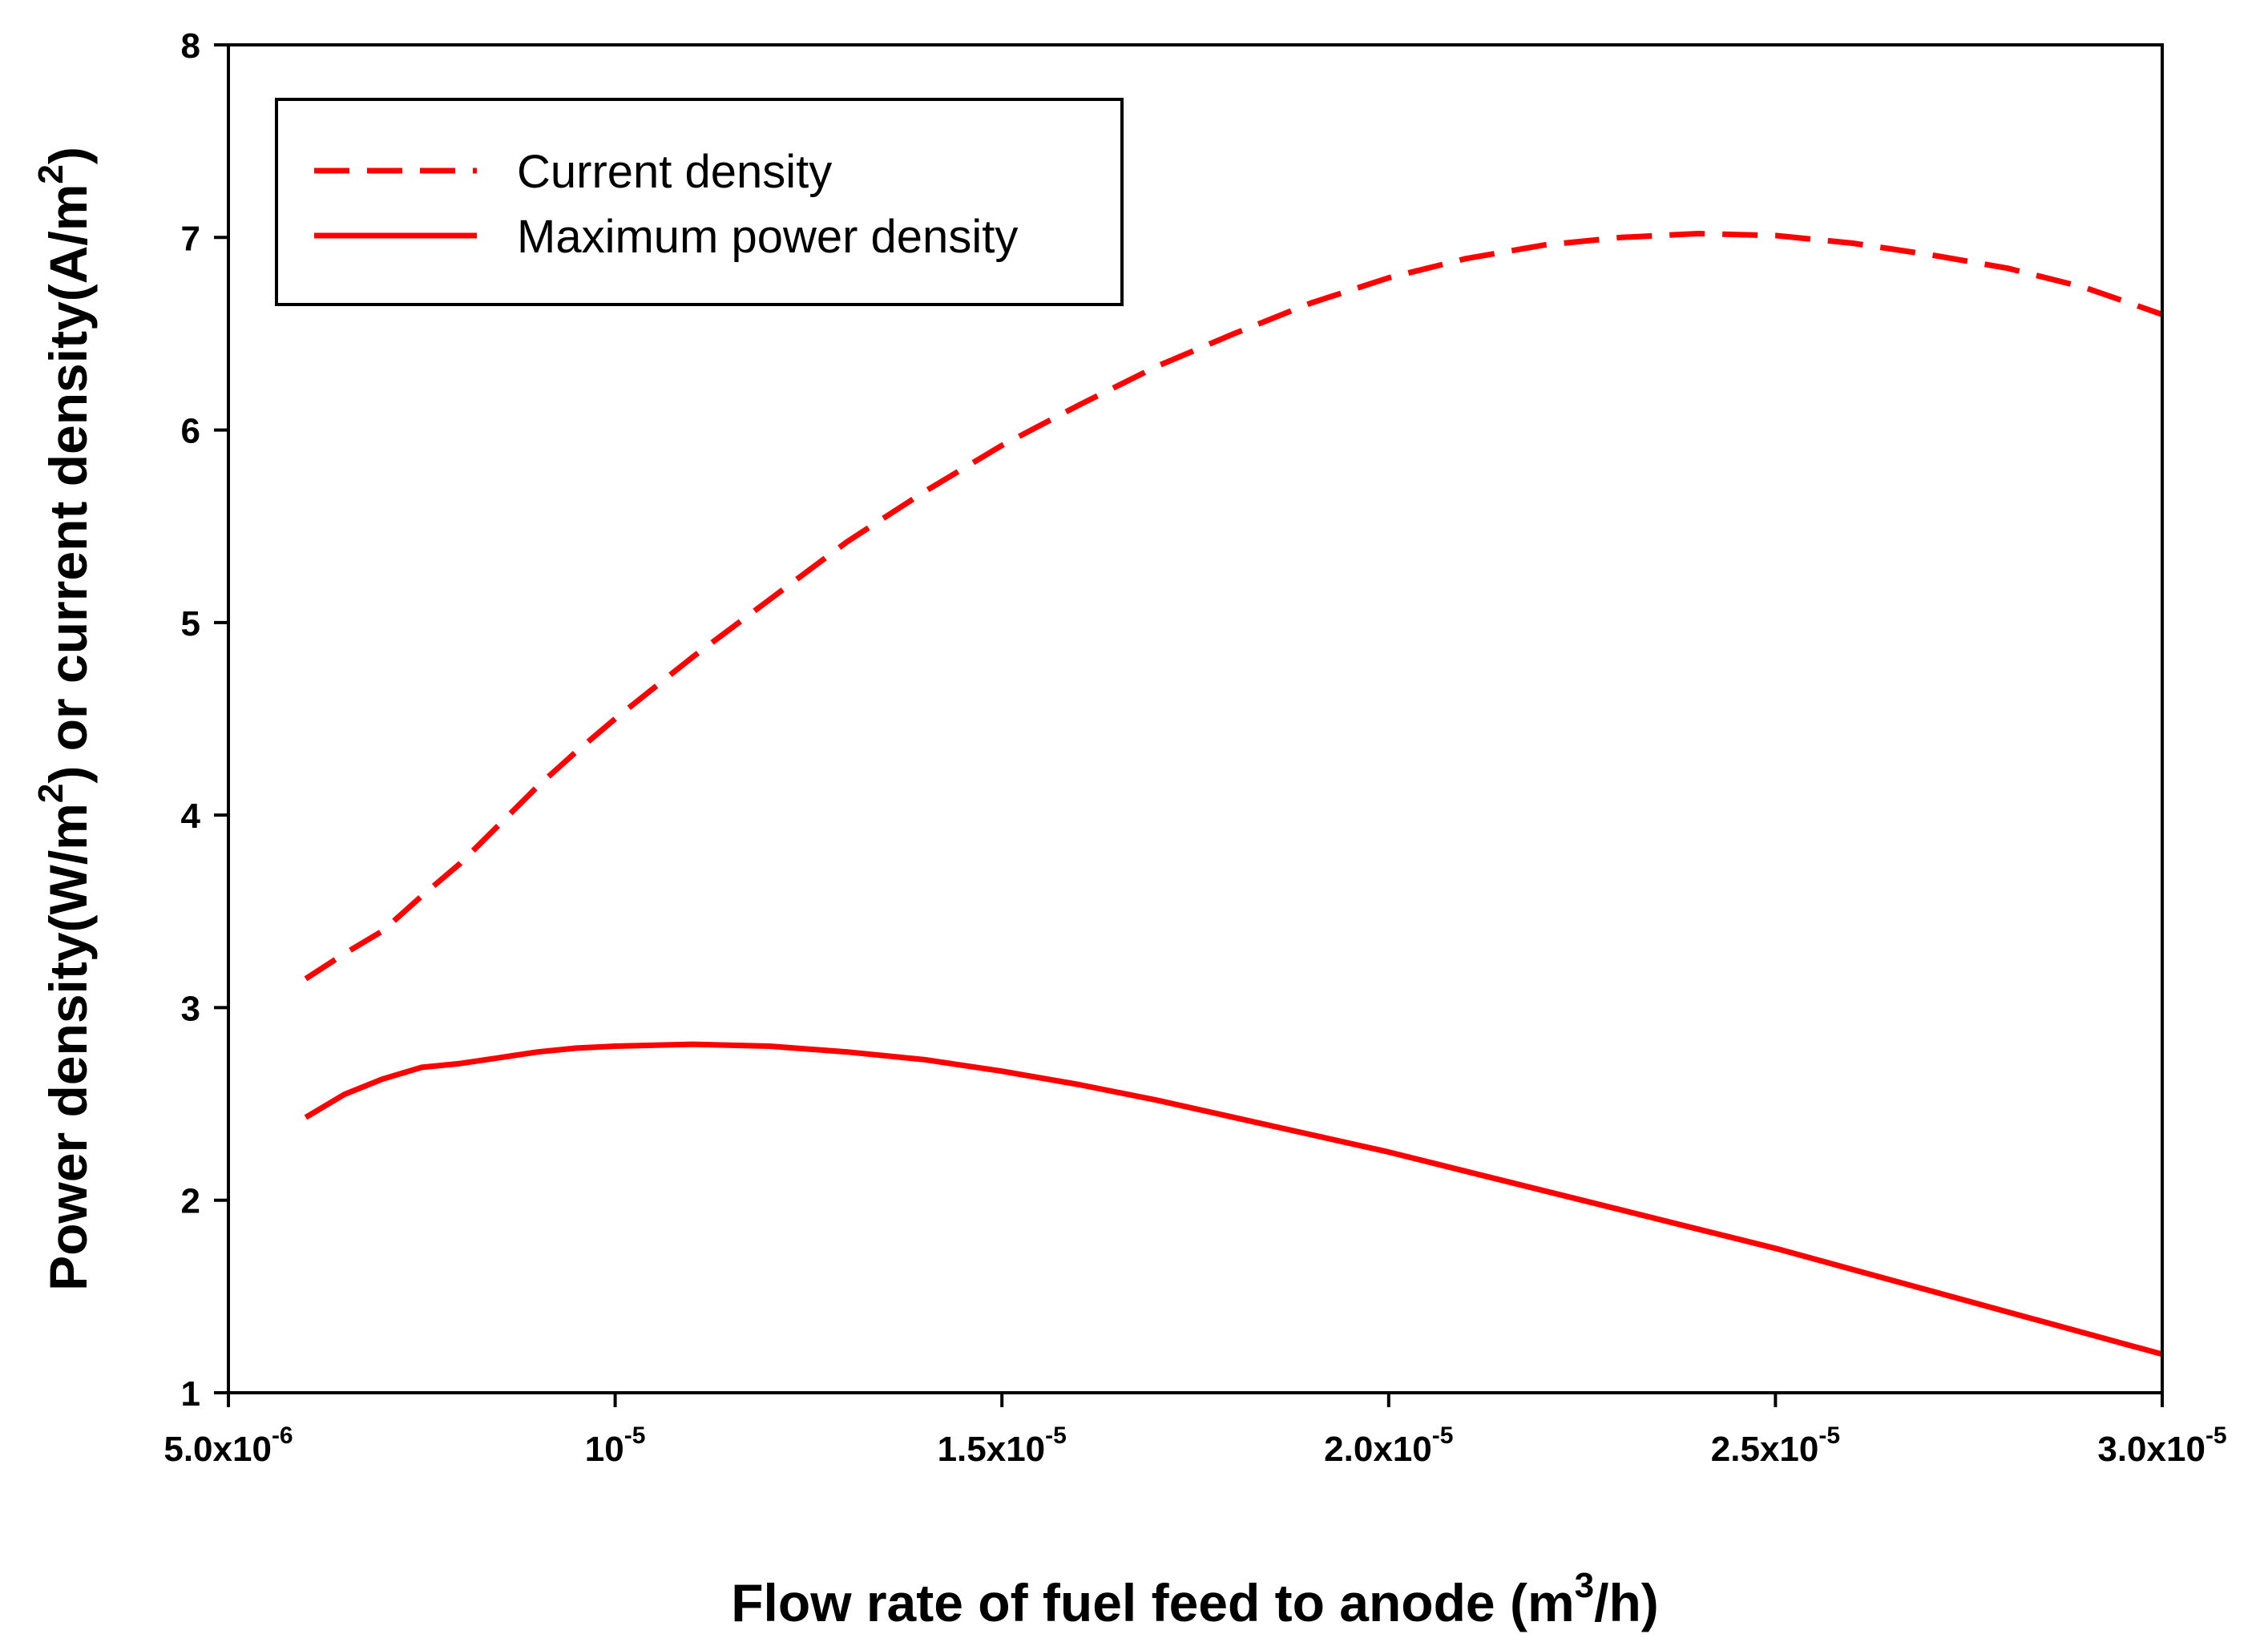 The width and height of the screenshot is (2268, 1650). I want to click on x-tick-label: 10-5, so click(615, 1445).